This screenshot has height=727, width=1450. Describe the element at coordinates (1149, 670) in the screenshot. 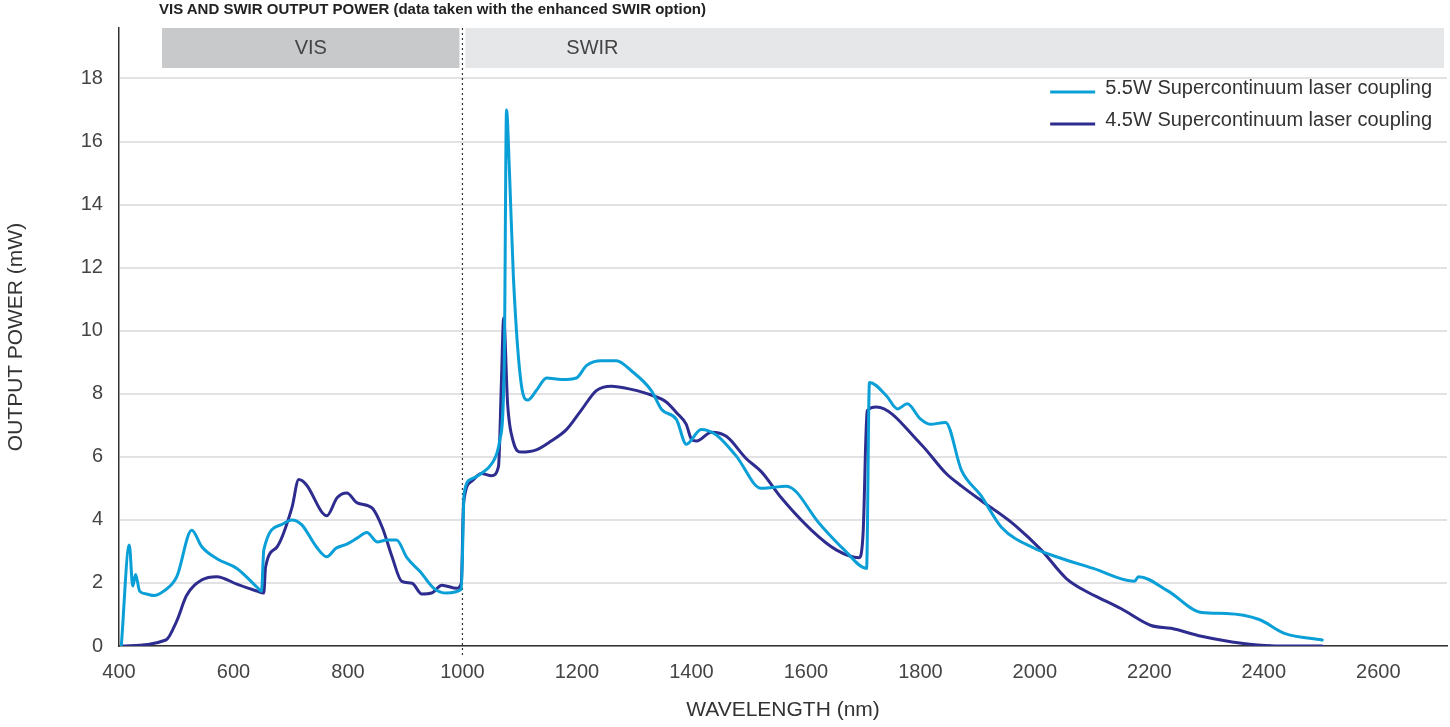

I see `x-tick-label: 2200` at that location.